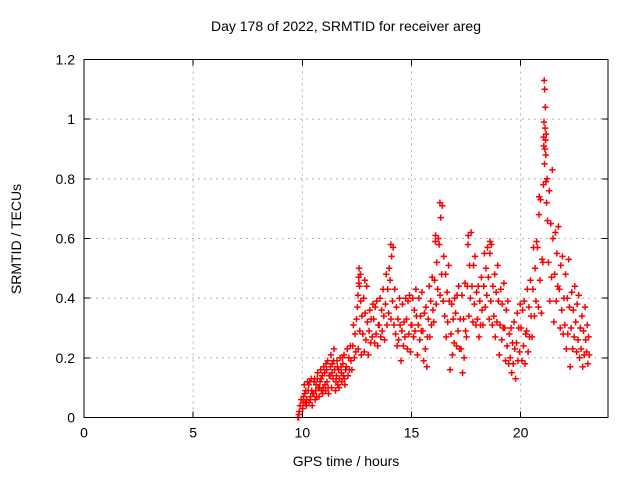 This screenshot has width=640, height=480. What do you see at coordinates (66, 60) in the screenshot?
I see `y-tick-label: 1.2` at bounding box center [66, 60].